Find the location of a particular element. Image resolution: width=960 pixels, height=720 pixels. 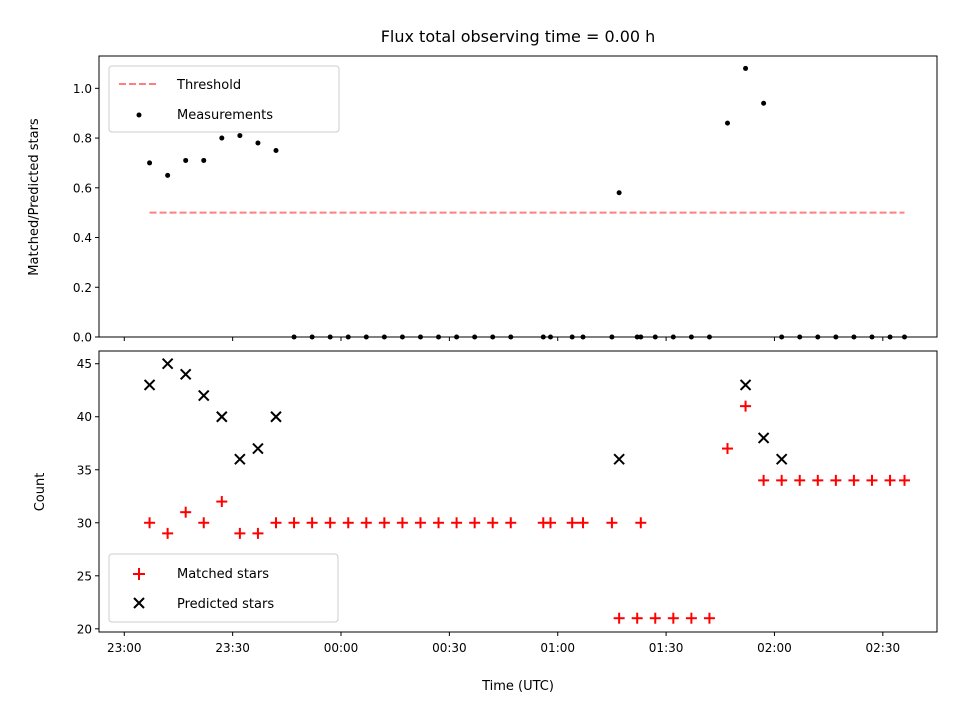

top-y-tick-label: 0.0 is located at coordinates (82, 338).